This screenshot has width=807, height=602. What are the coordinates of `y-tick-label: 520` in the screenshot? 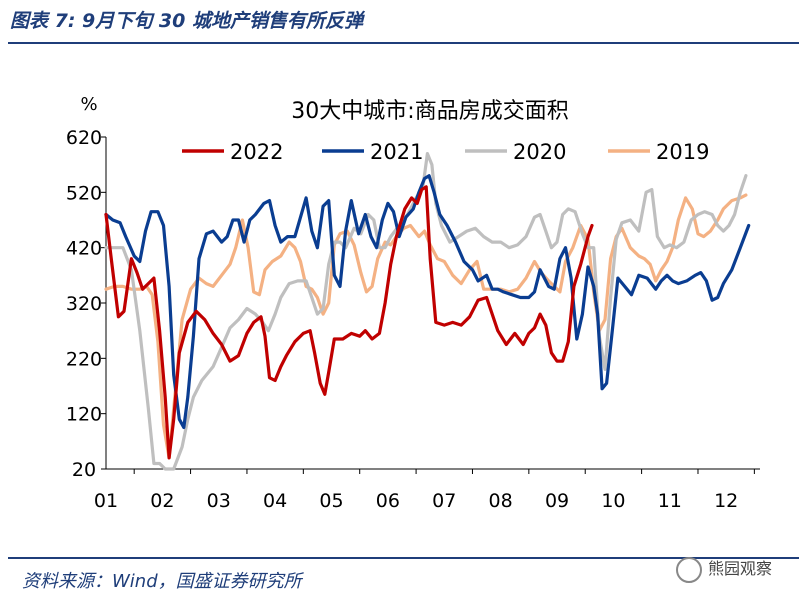 It's located at (84, 193).